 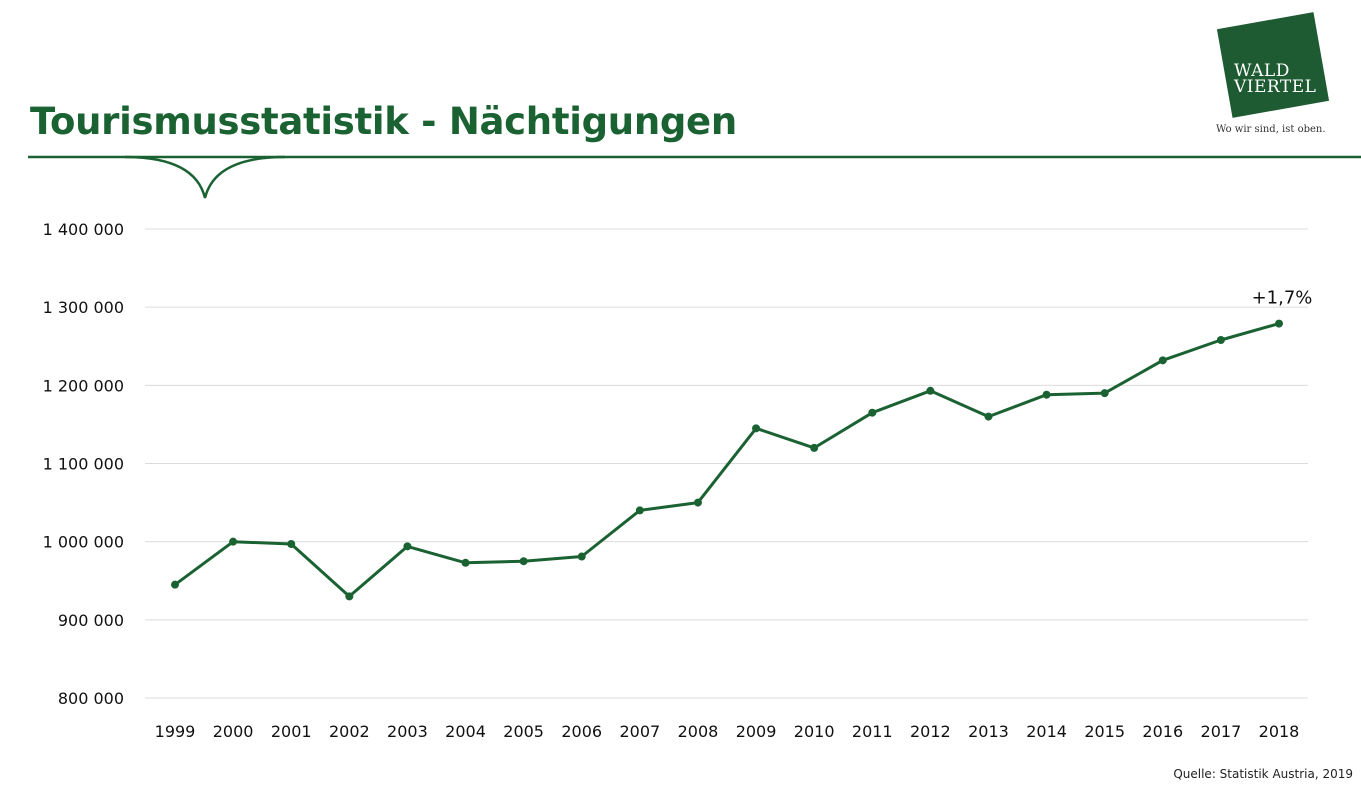 What do you see at coordinates (694, 177) in the screenshot?
I see `header-divider` at bounding box center [694, 177].